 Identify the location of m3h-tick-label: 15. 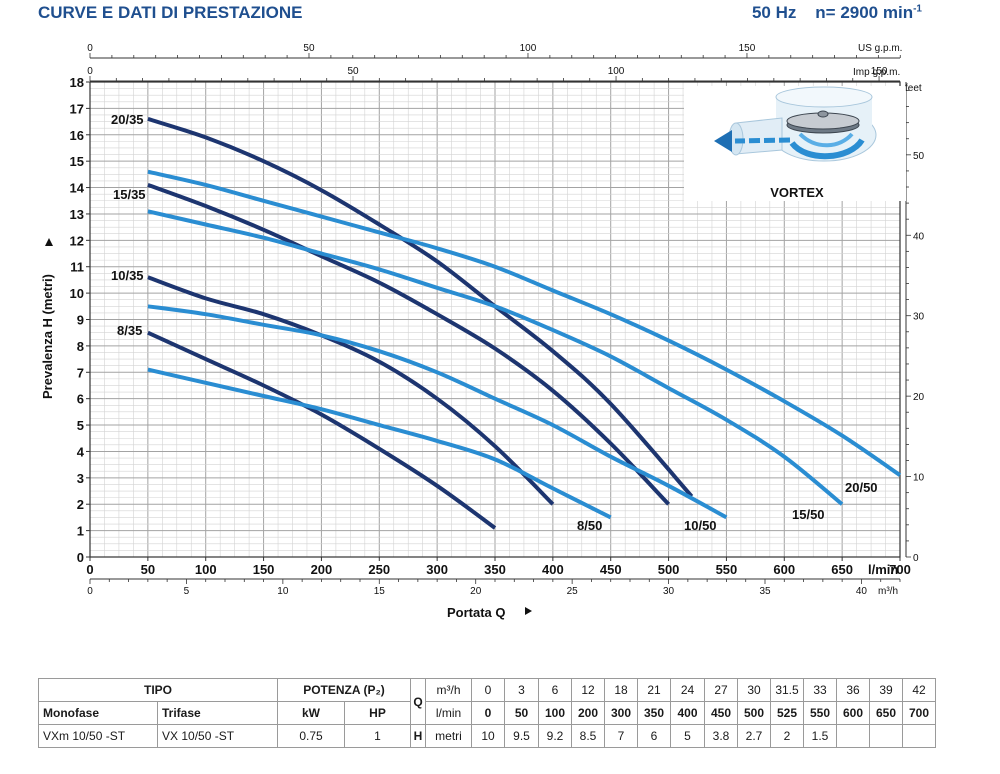
(380, 591).